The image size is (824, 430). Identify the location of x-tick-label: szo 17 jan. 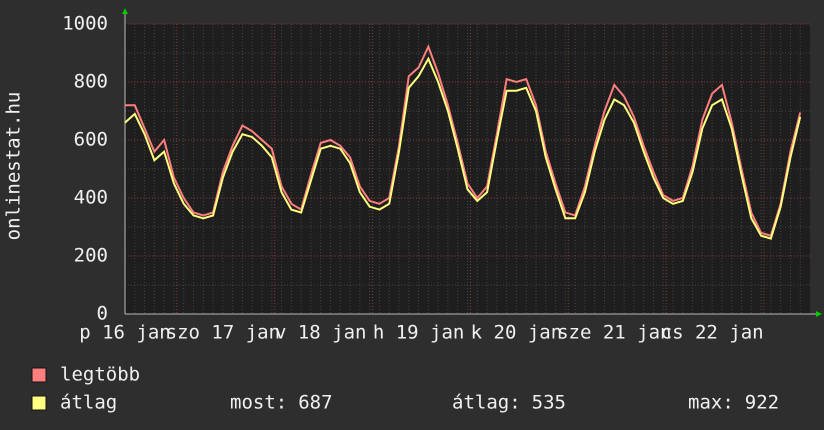
(223, 333).